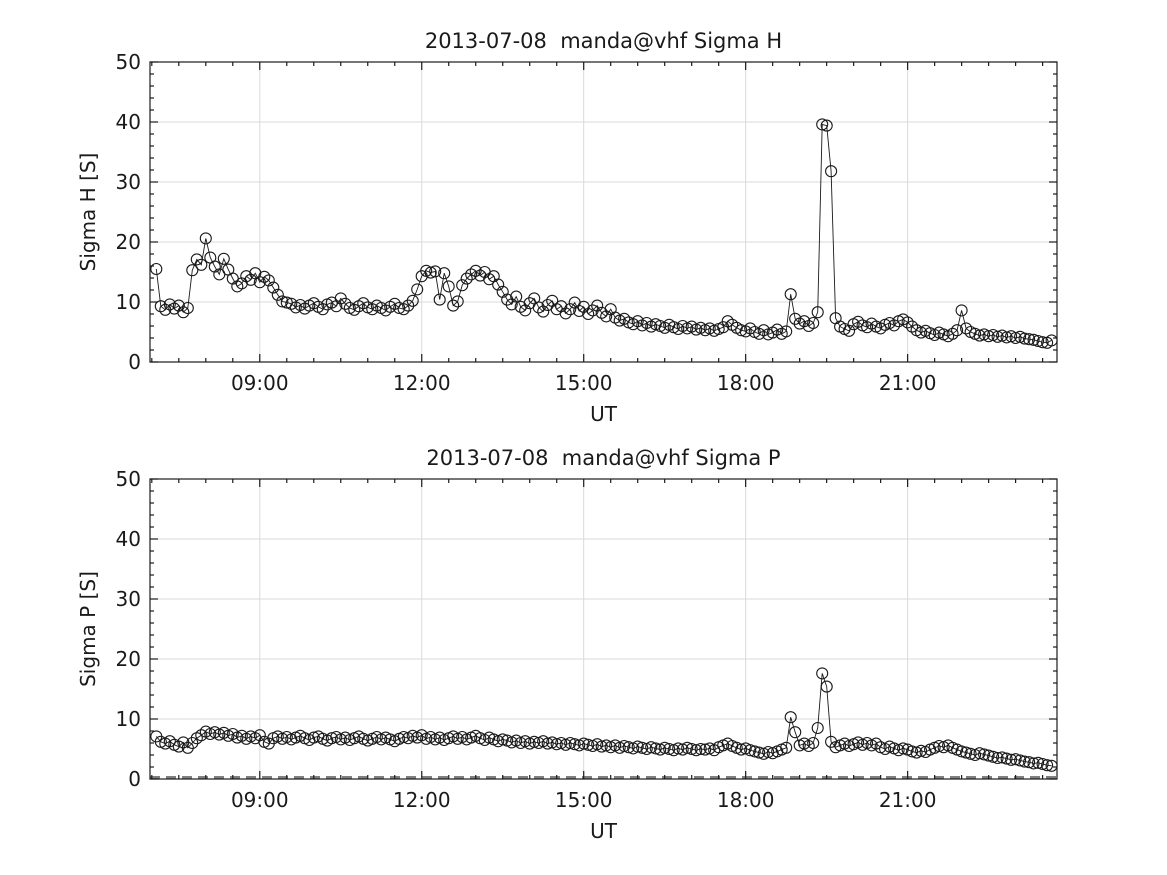 Image resolution: width=1167 pixels, height=875 pixels. Describe the element at coordinates (603, 458) in the screenshot. I see `sigma-p-title: 2013-07-08 manda@vhf Sigma P` at that location.